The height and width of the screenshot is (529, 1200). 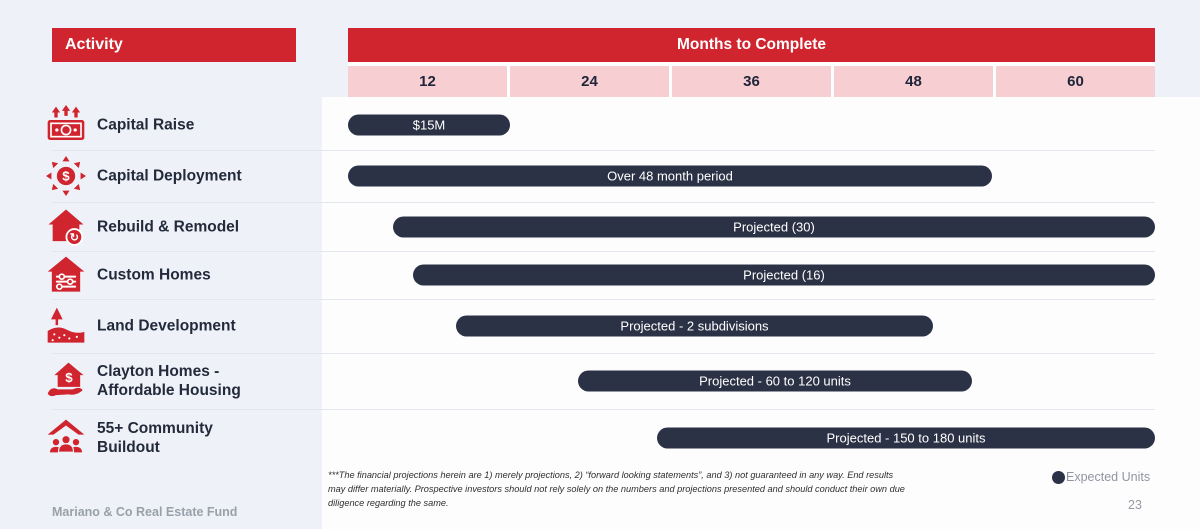 I want to click on activity-label: Clayton Homes - Affordable Housing, so click(x=169, y=381).